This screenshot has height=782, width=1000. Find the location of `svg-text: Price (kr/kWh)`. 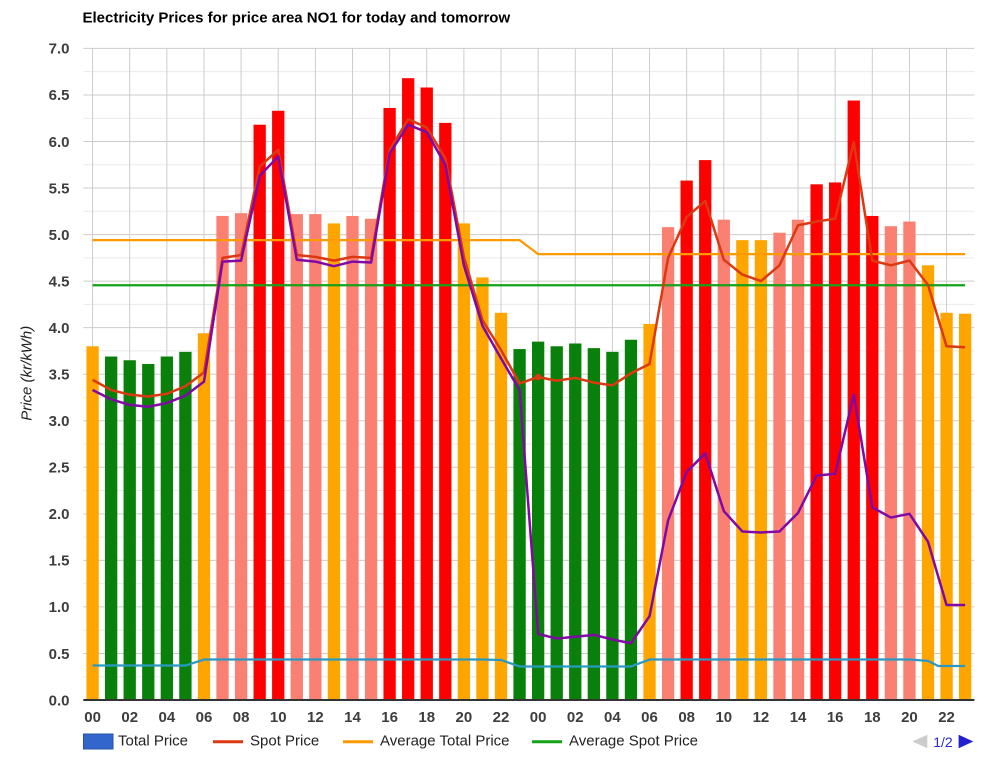

svg-text: Price (kr/kWh) is located at coordinates (27, 373).